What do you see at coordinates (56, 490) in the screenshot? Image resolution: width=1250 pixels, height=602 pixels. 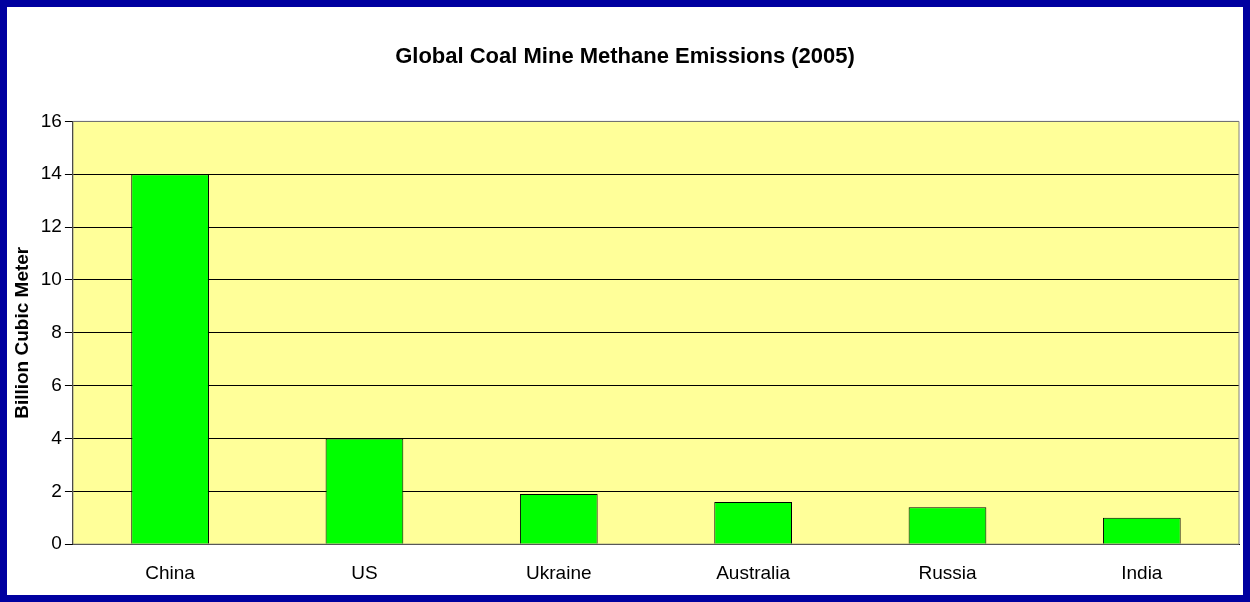 I see `y-tick-label: 2` at bounding box center [56, 490].